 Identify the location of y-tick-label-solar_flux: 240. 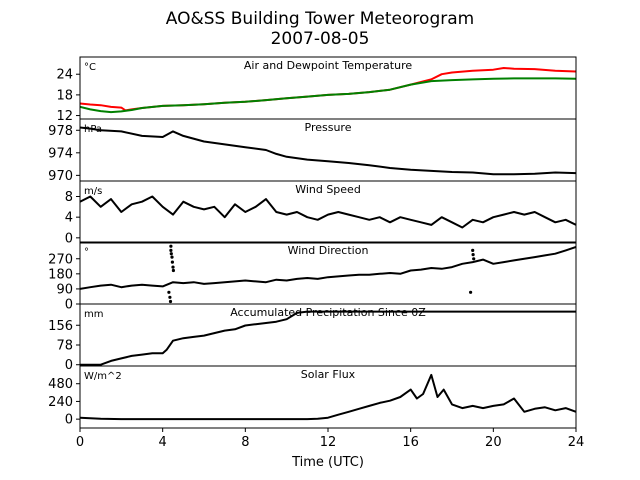
(60, 402).